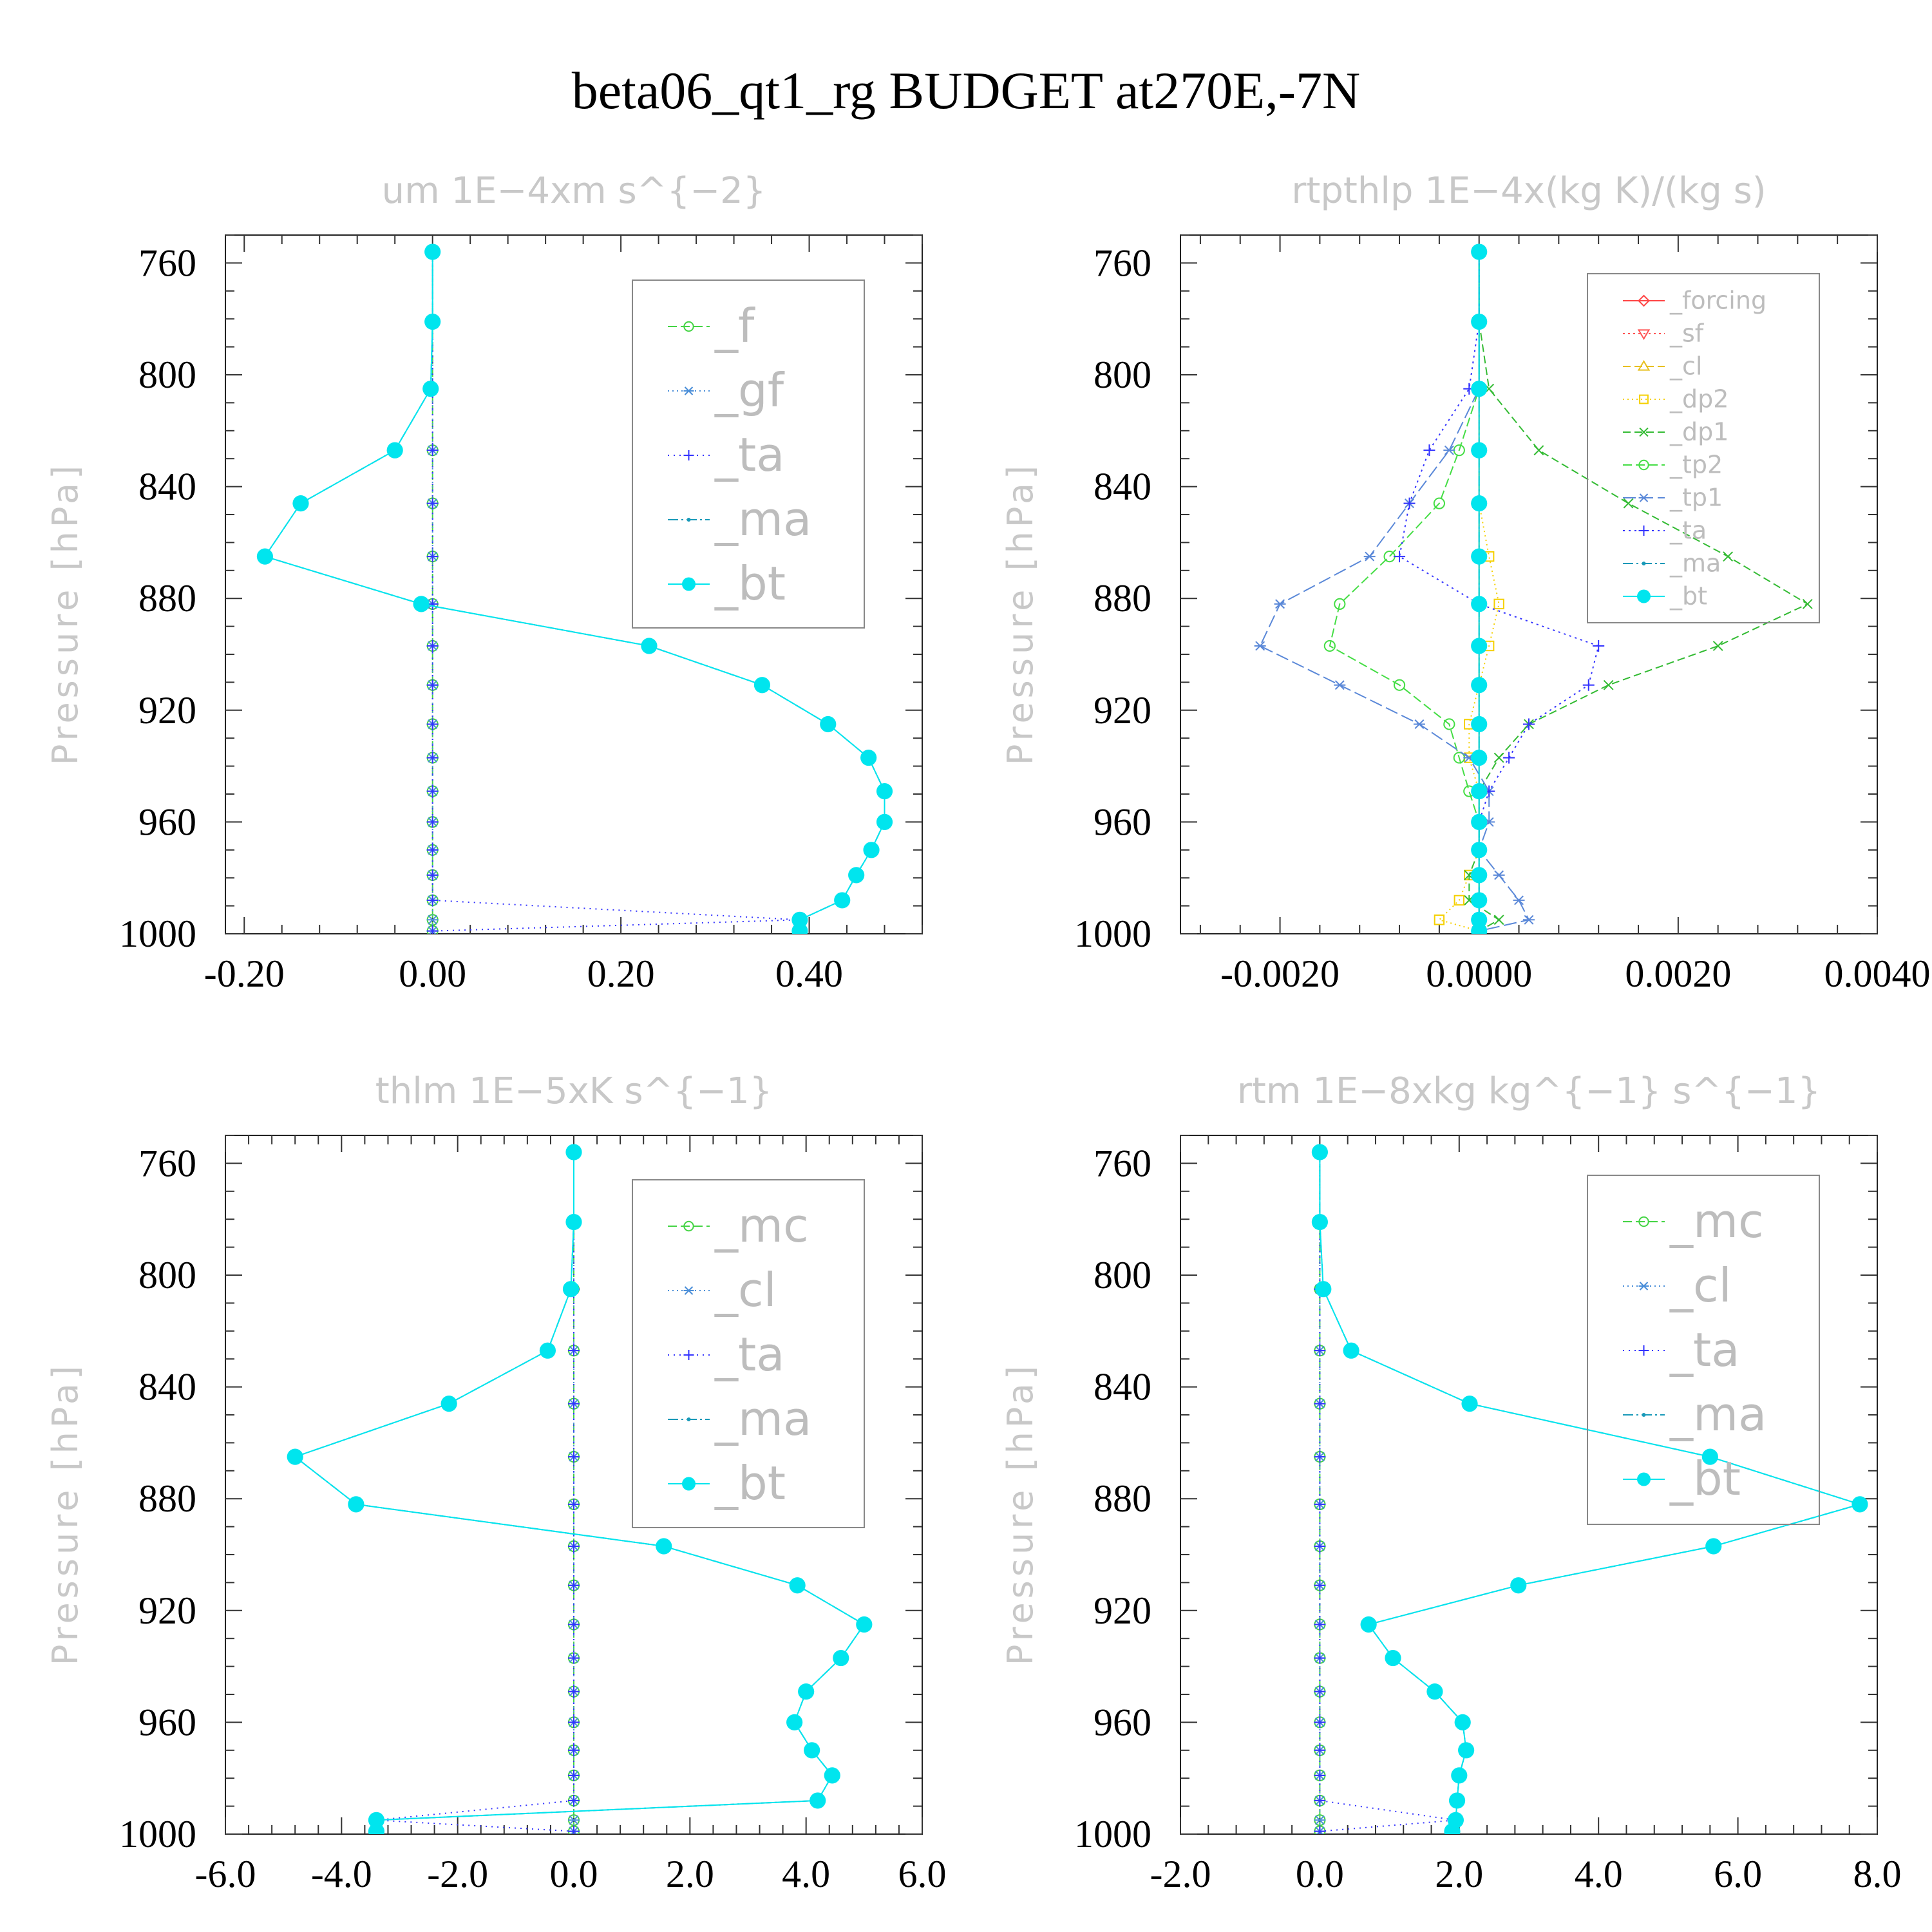 Image resolution: width=1932 pixels, height=1932 pixels. Describe the element at coordinates (1440, 919) in the screenshot. I see `series-point-dp2` at that location.